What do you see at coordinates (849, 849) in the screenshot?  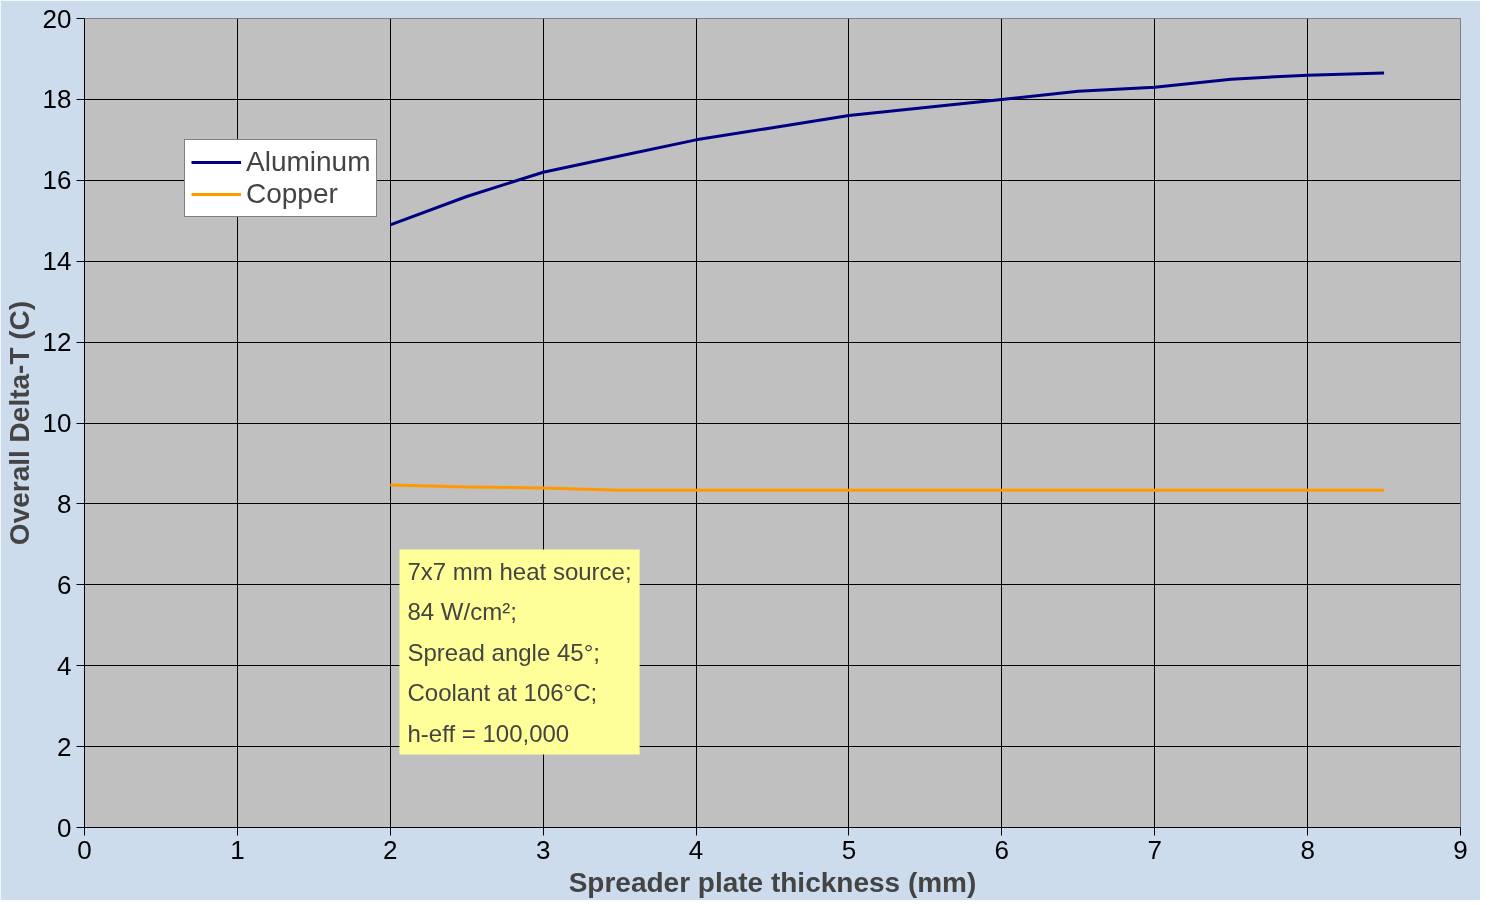 I see `x-tick-label: 5` at bounding box center [849, 849].